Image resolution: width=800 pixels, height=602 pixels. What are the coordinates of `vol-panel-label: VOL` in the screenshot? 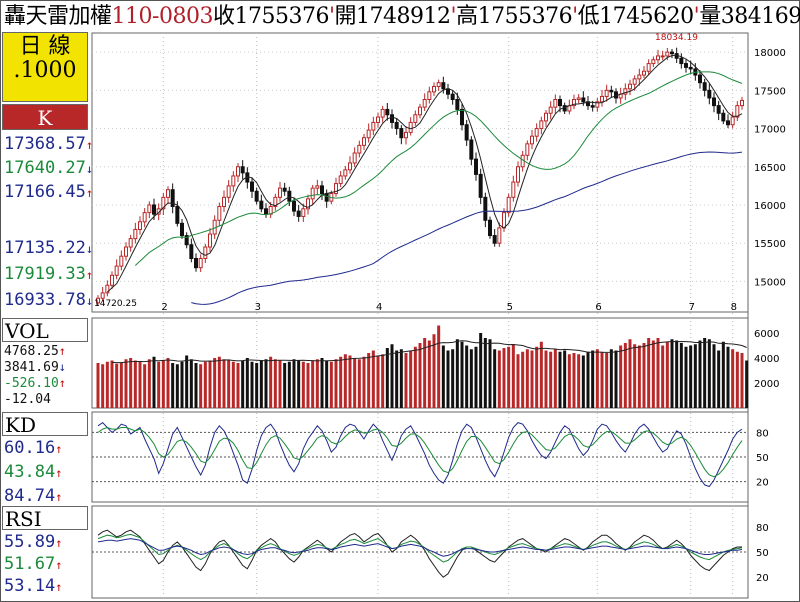 It's located at (45, 330).